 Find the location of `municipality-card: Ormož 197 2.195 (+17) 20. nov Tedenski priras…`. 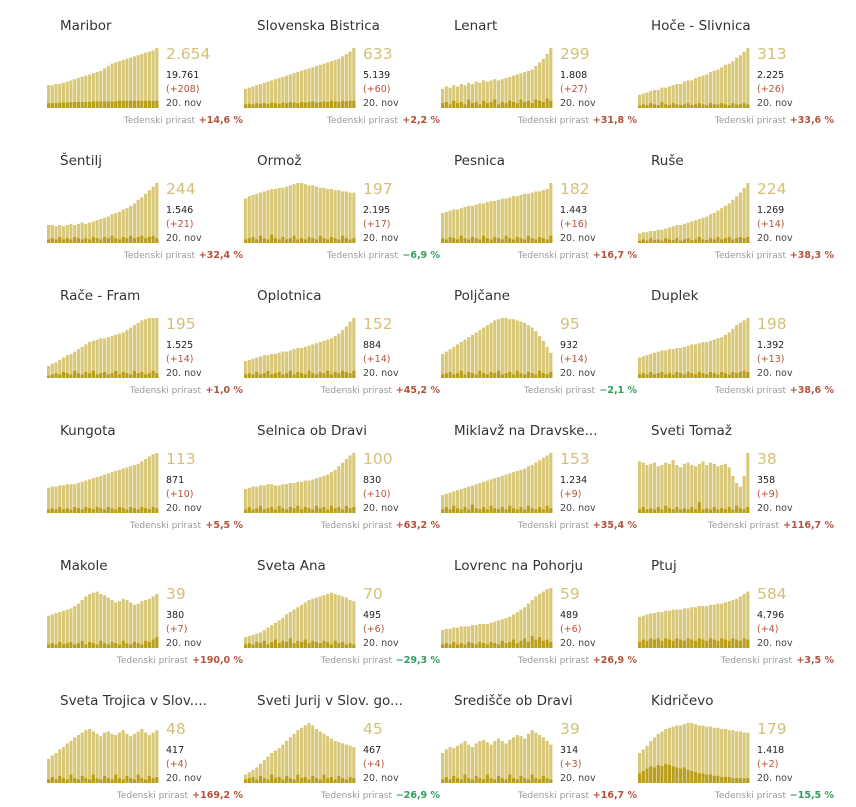

municipality-card: Ormož 197 2.195 (+17) 20. nov Tedenski priras… is located at coordinates (342, 203).